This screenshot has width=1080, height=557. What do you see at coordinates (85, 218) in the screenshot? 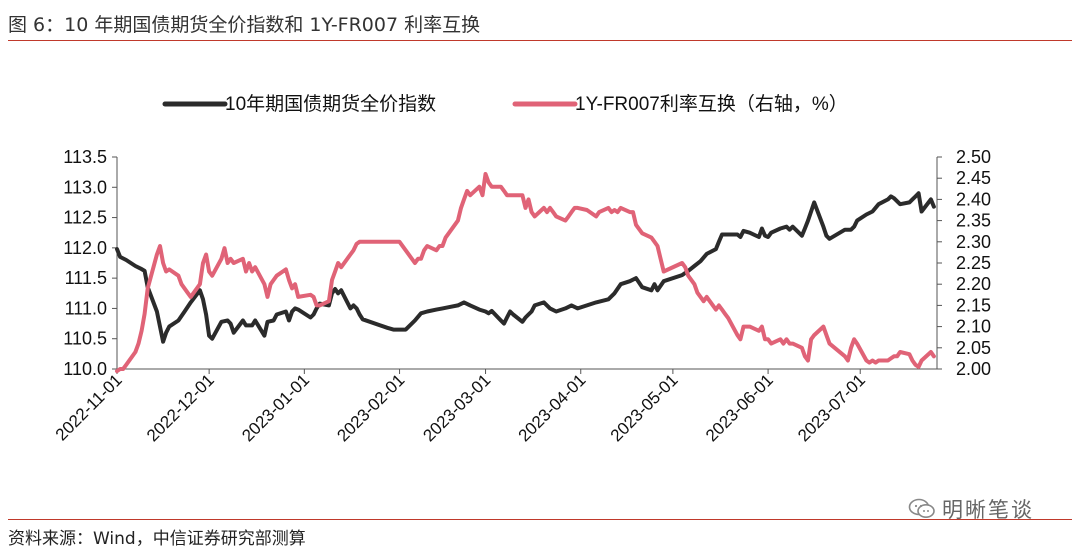
I see `left-y-tick-label: 112.5` at bounding box center [85, 218].